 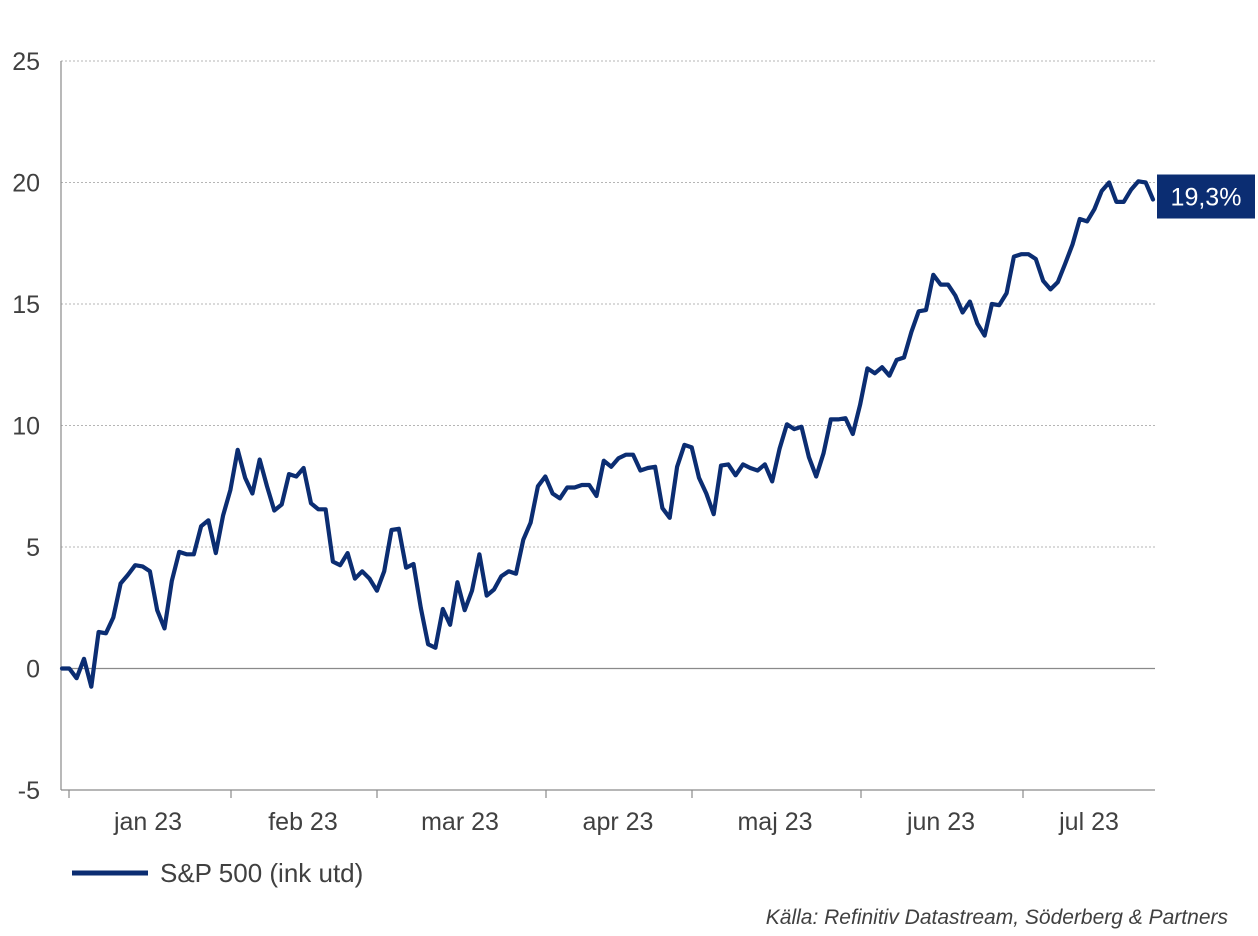 I want to click on y-tick-label: 5, so click(x=33, y=548).